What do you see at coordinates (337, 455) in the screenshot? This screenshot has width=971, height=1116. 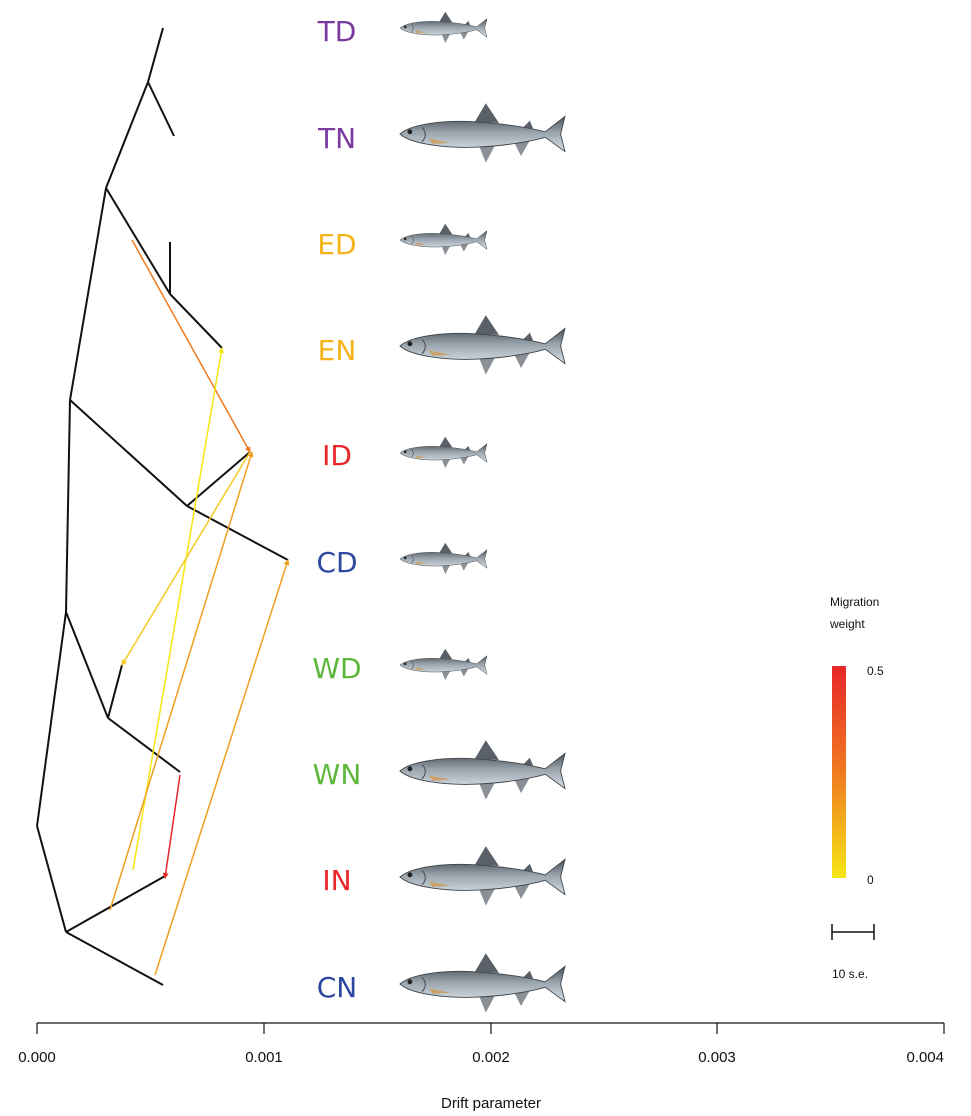 I see `pop-label: ID` at bounding box center [337, 455].